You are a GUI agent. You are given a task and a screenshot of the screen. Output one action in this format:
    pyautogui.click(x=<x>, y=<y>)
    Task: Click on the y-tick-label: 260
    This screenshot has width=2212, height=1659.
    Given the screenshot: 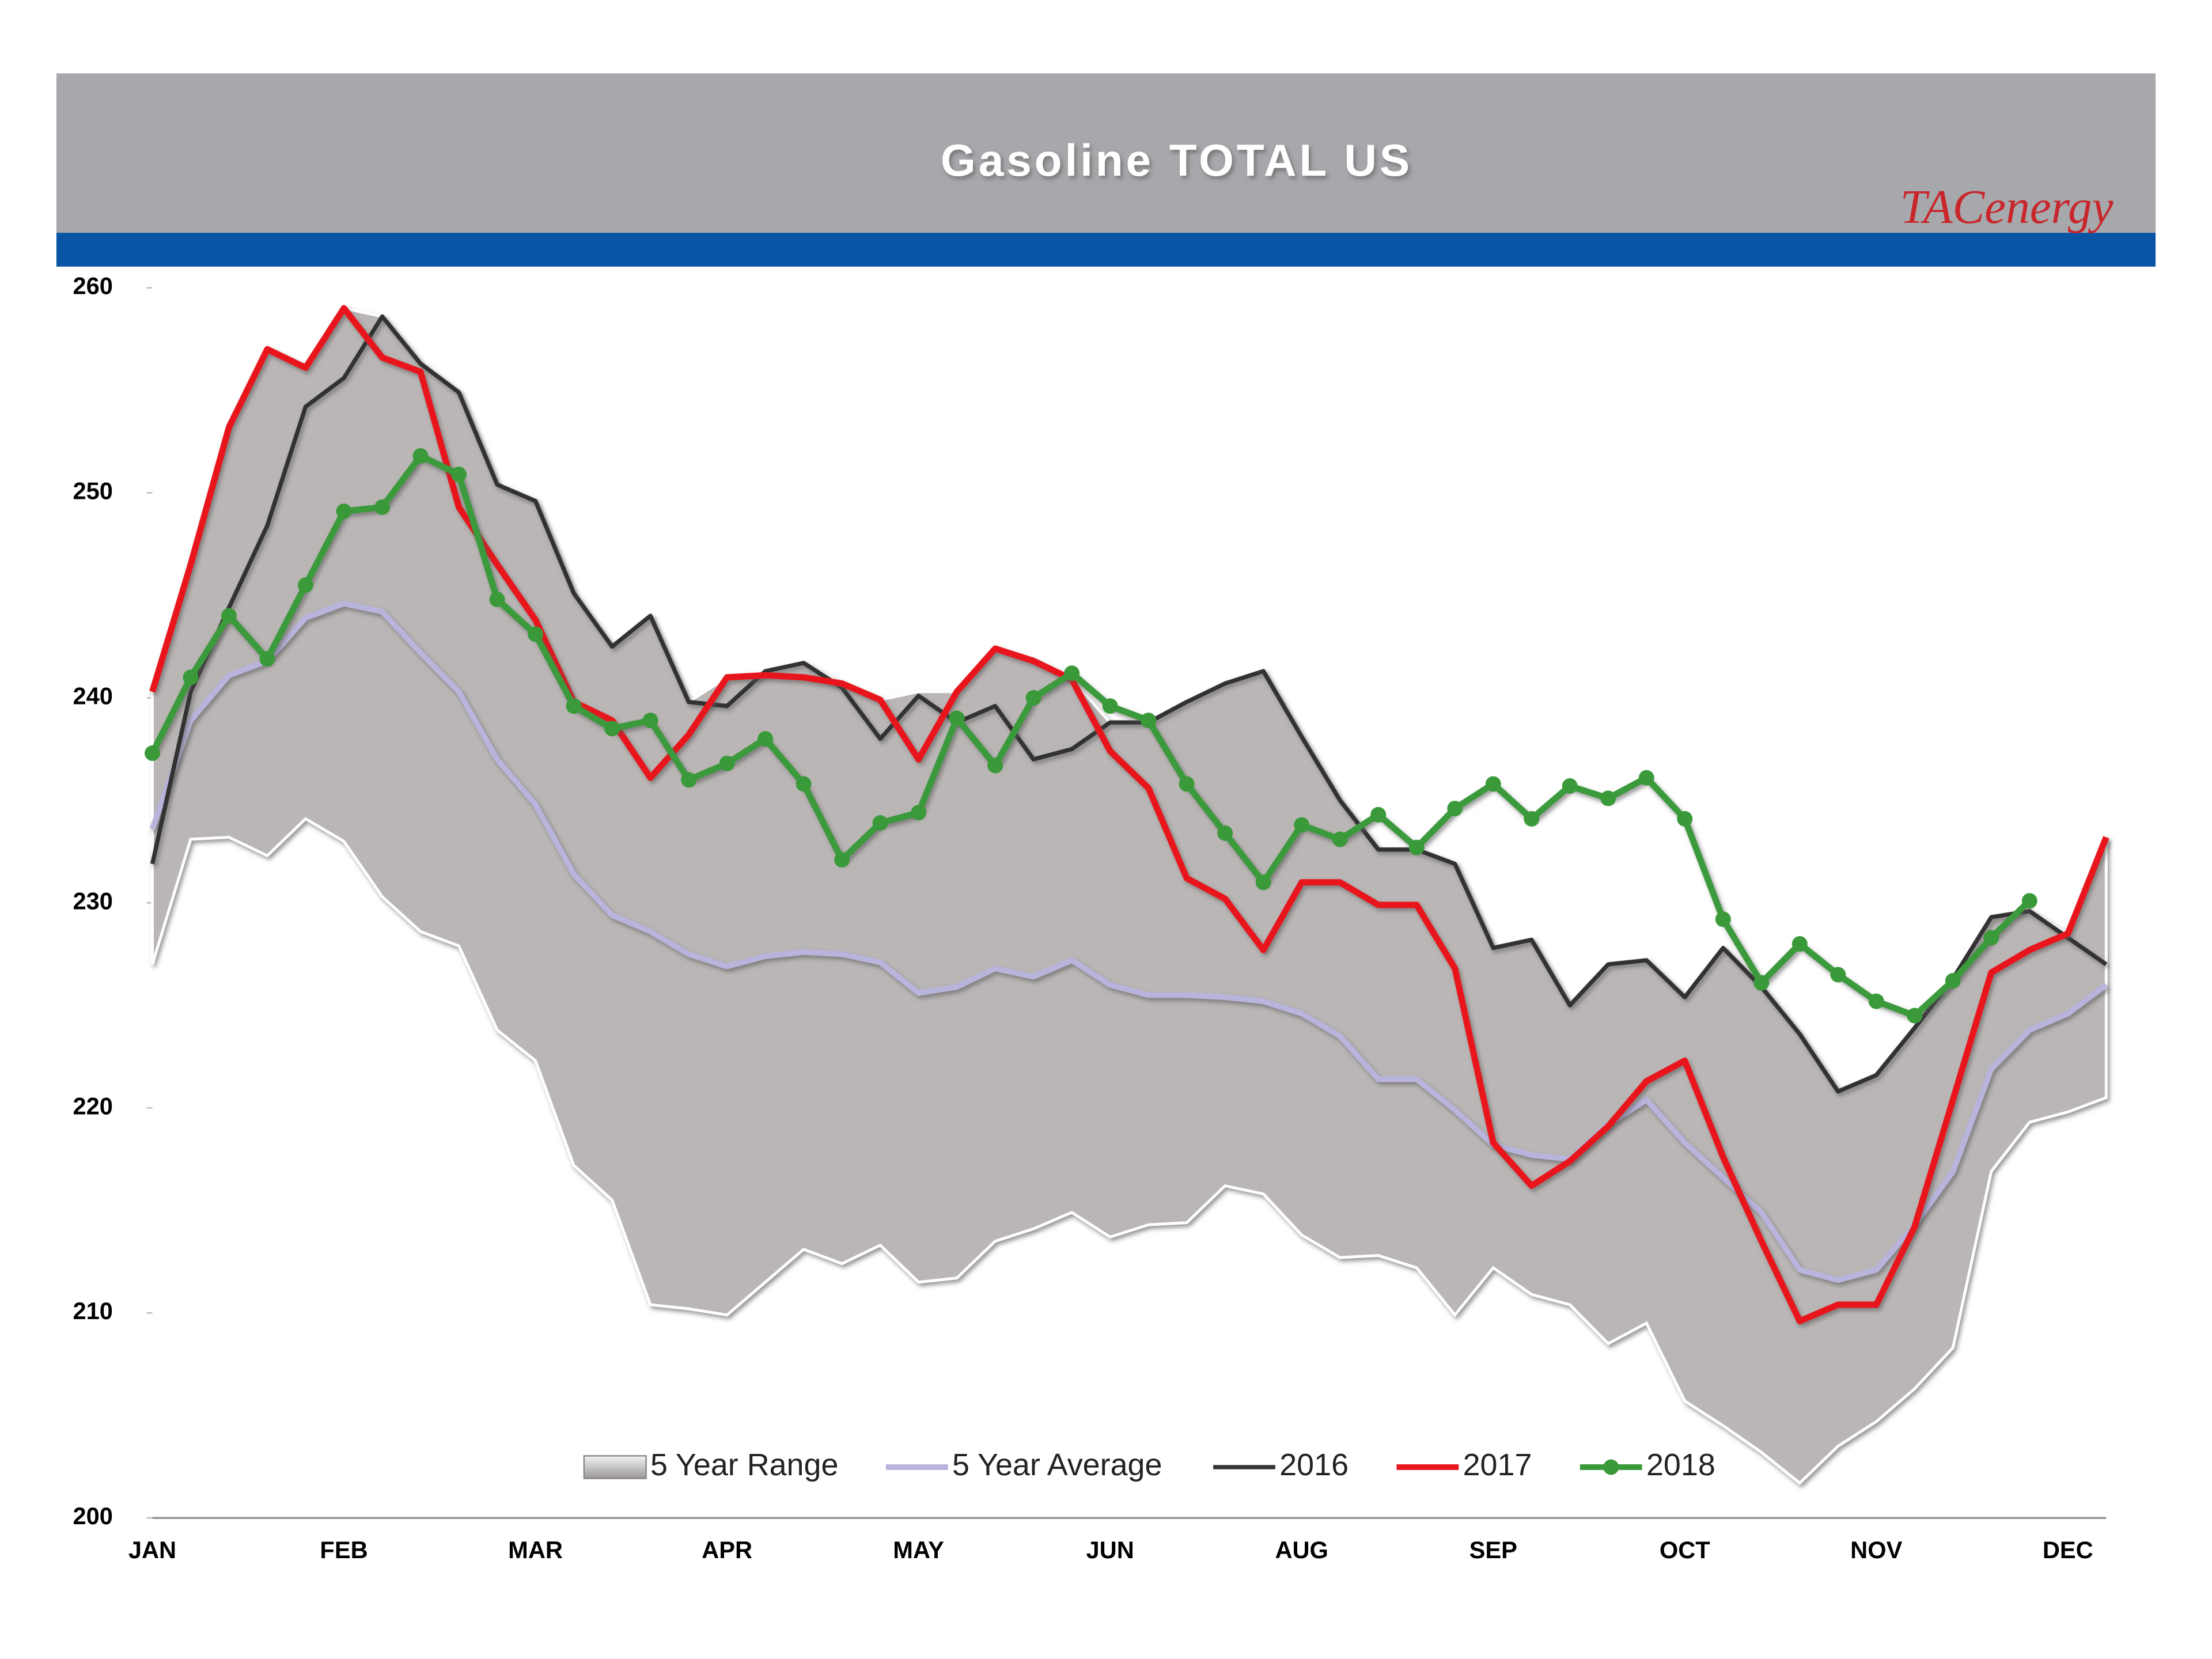 What is the action you would take?
    pyautogui.click(x=92, y=286)
    